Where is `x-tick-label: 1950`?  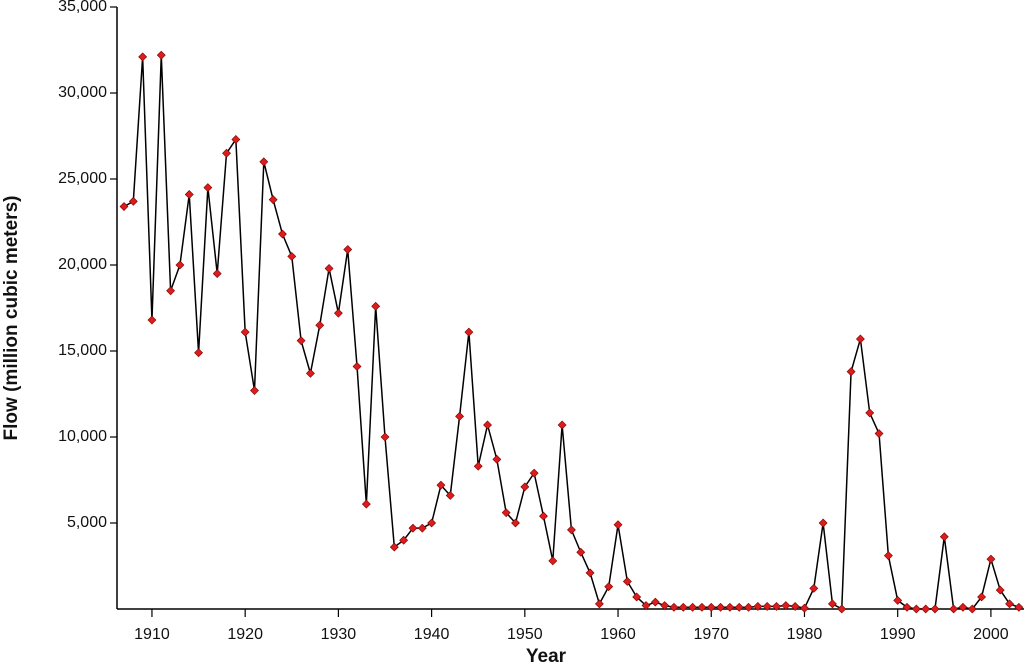 x-tick-label: 1950 is located at coordinates (525, 634).